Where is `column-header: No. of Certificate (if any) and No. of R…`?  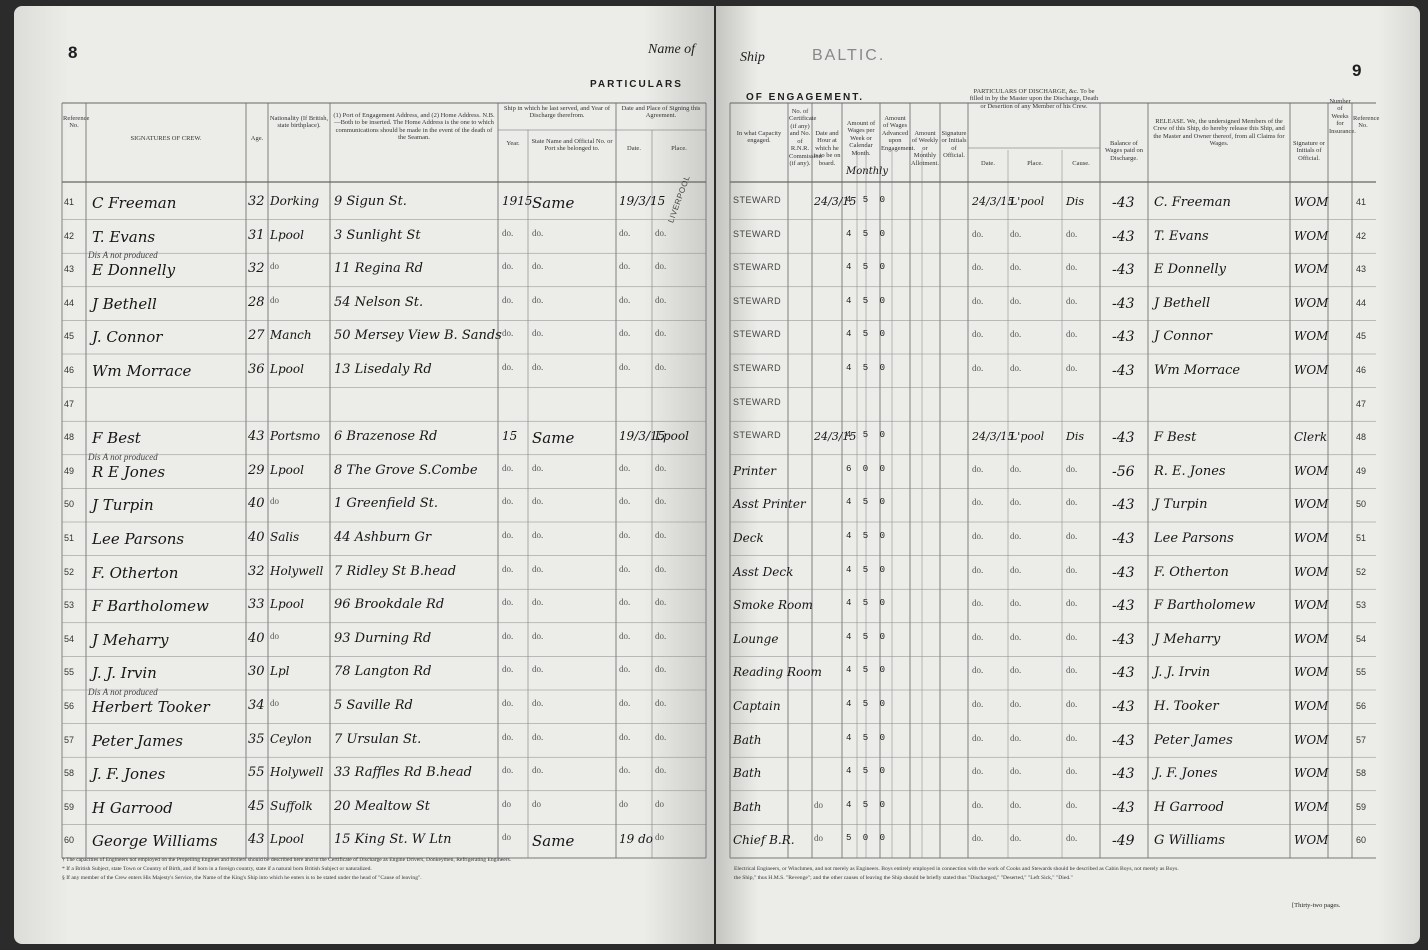
column-header: No. of Certificate (if any) and No. of R… is located at coordinates (805, 138).